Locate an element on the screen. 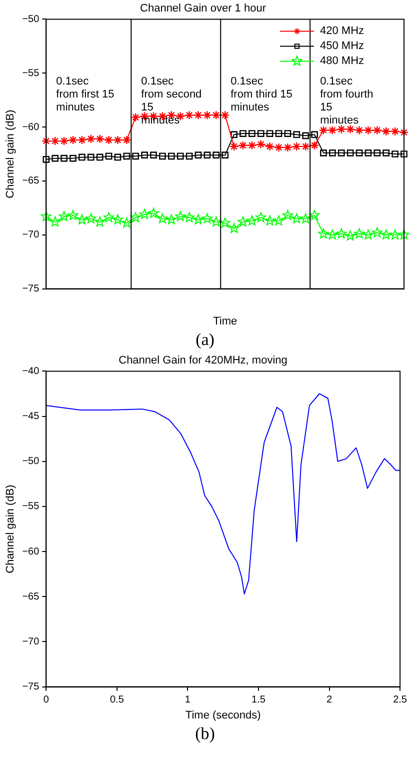 The width and height of the screenshot is (410, 760). y-tick-label: −50 is located at coordinates (31, 462).